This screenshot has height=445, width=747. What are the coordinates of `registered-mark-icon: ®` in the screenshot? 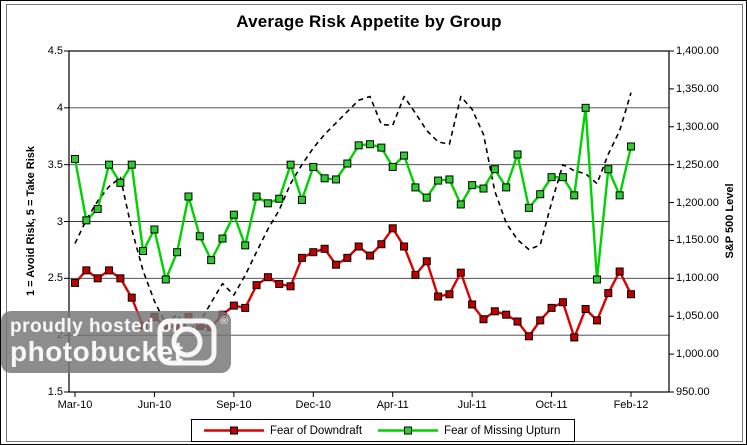 It's located at (224, 321).